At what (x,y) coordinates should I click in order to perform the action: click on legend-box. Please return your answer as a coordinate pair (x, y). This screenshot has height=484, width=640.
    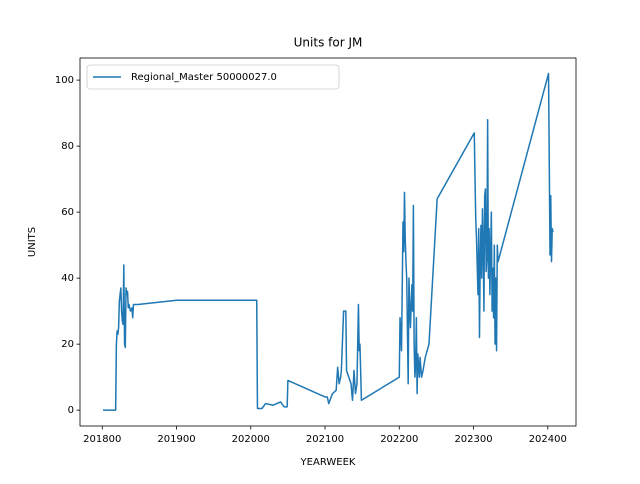
    Looking at the image, I should click on (213, 77).